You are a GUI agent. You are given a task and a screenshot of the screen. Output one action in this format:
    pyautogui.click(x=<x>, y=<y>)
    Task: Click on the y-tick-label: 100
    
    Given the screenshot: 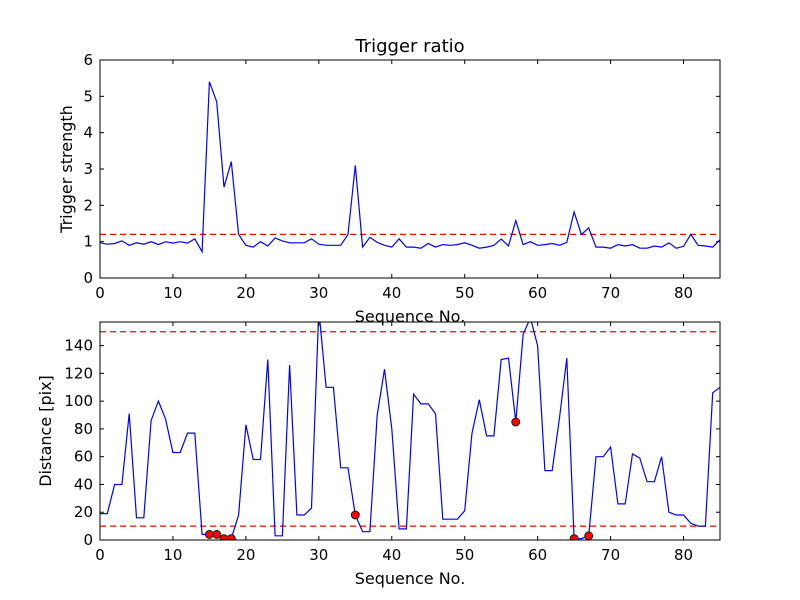 What is the action you would take?
    pyautogui.click(x=78, y=401)
    